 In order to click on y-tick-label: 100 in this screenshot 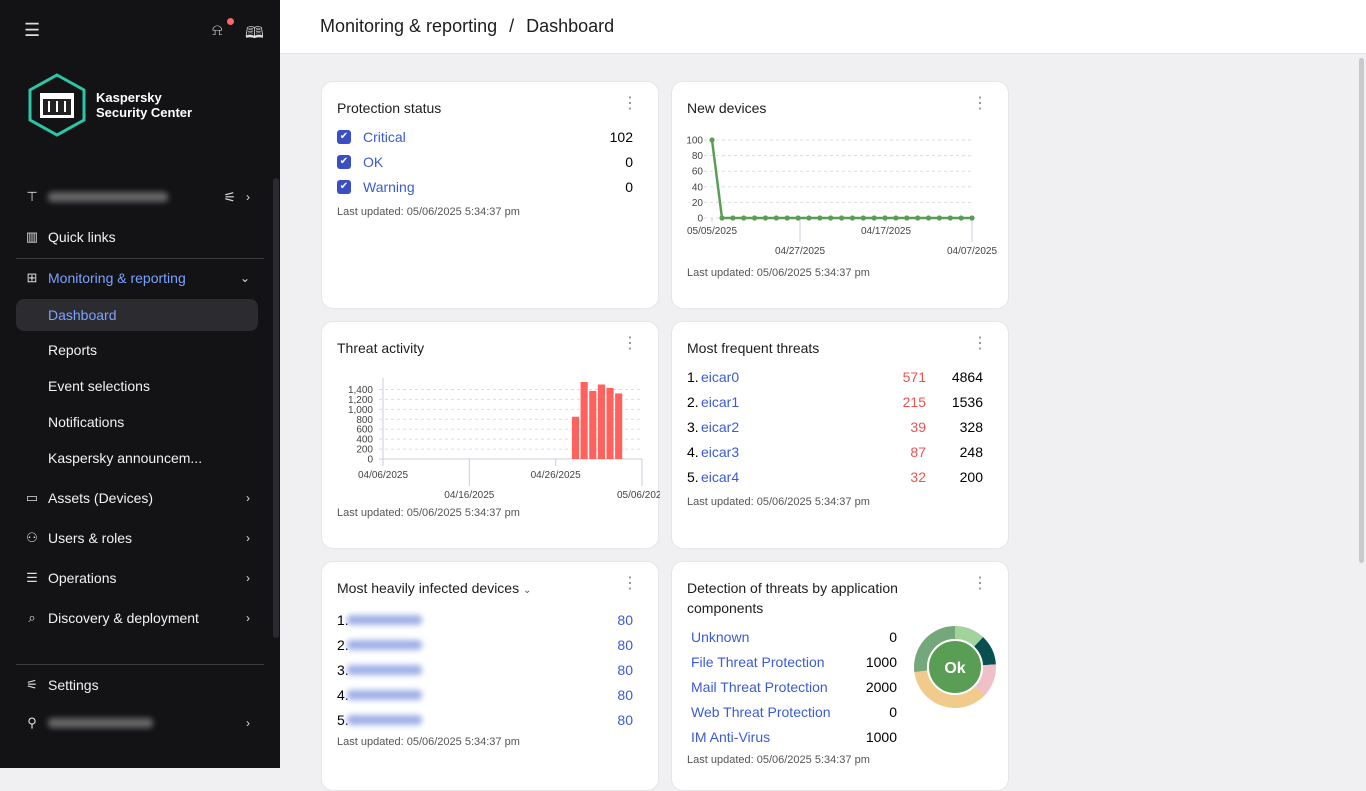, I will do `click(694, 141)`.